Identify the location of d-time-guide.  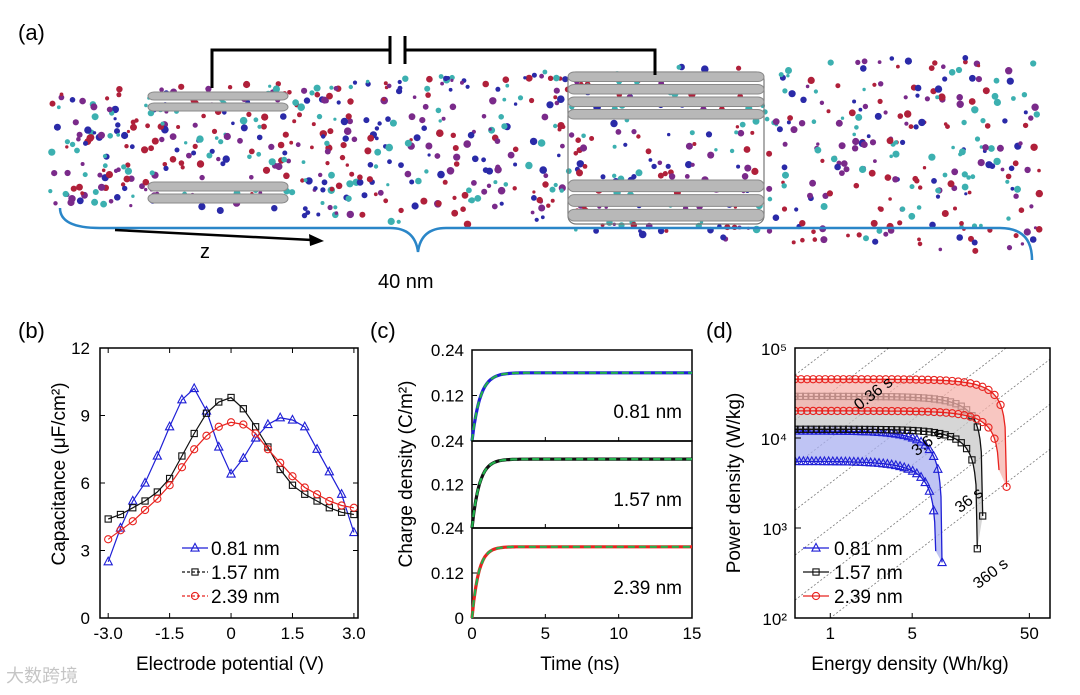
(922, 502).